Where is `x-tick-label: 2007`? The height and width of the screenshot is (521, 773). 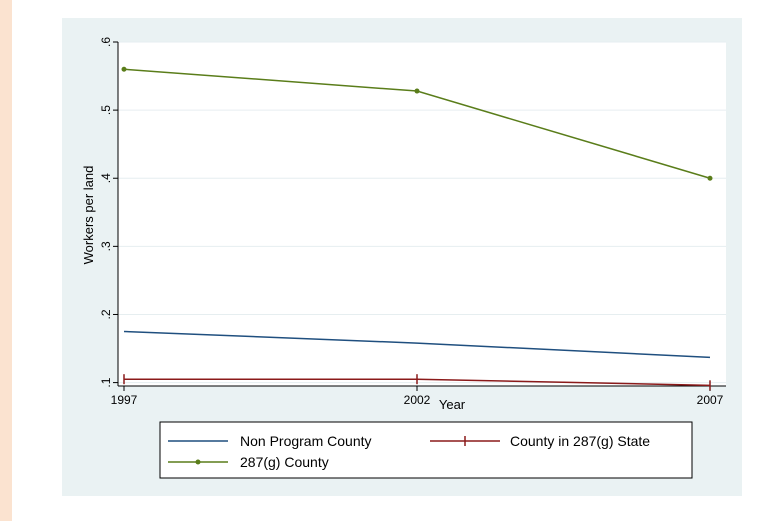 x-tick-label: 2007 is located at coordinates (710, 400).